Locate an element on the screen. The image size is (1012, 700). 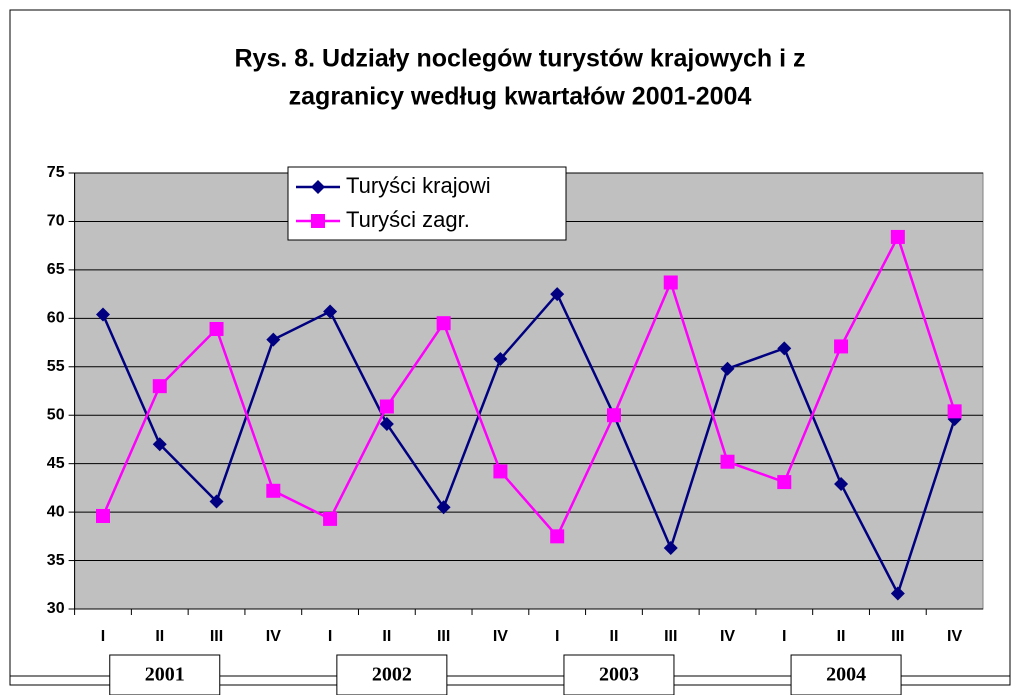
y-tick-label: 40 is located at coordinates (56, 511).